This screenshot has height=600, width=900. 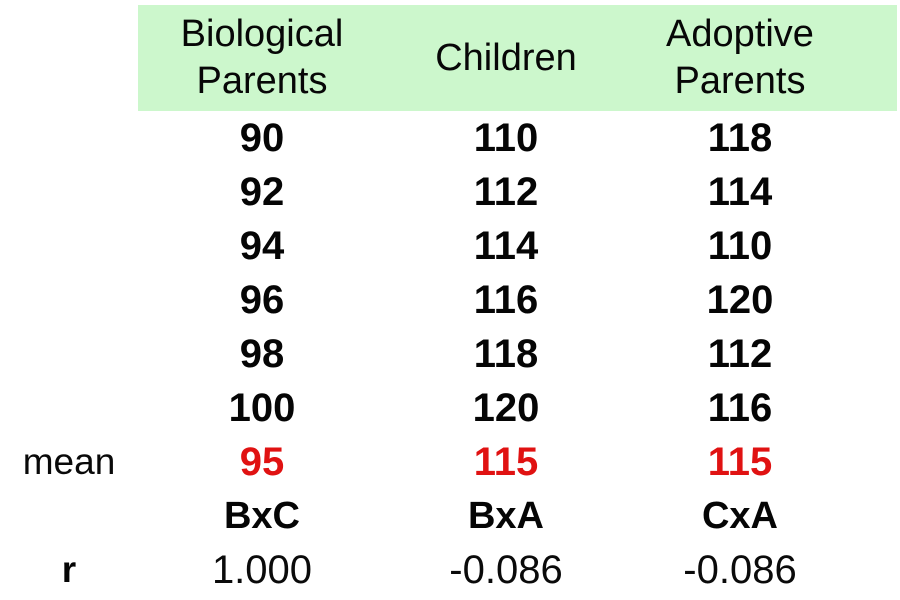 What do you see at coordinates (506, 569) in the screenshot?
I see `r-value-bxa: -0.086` at bounding box center [506, 569].